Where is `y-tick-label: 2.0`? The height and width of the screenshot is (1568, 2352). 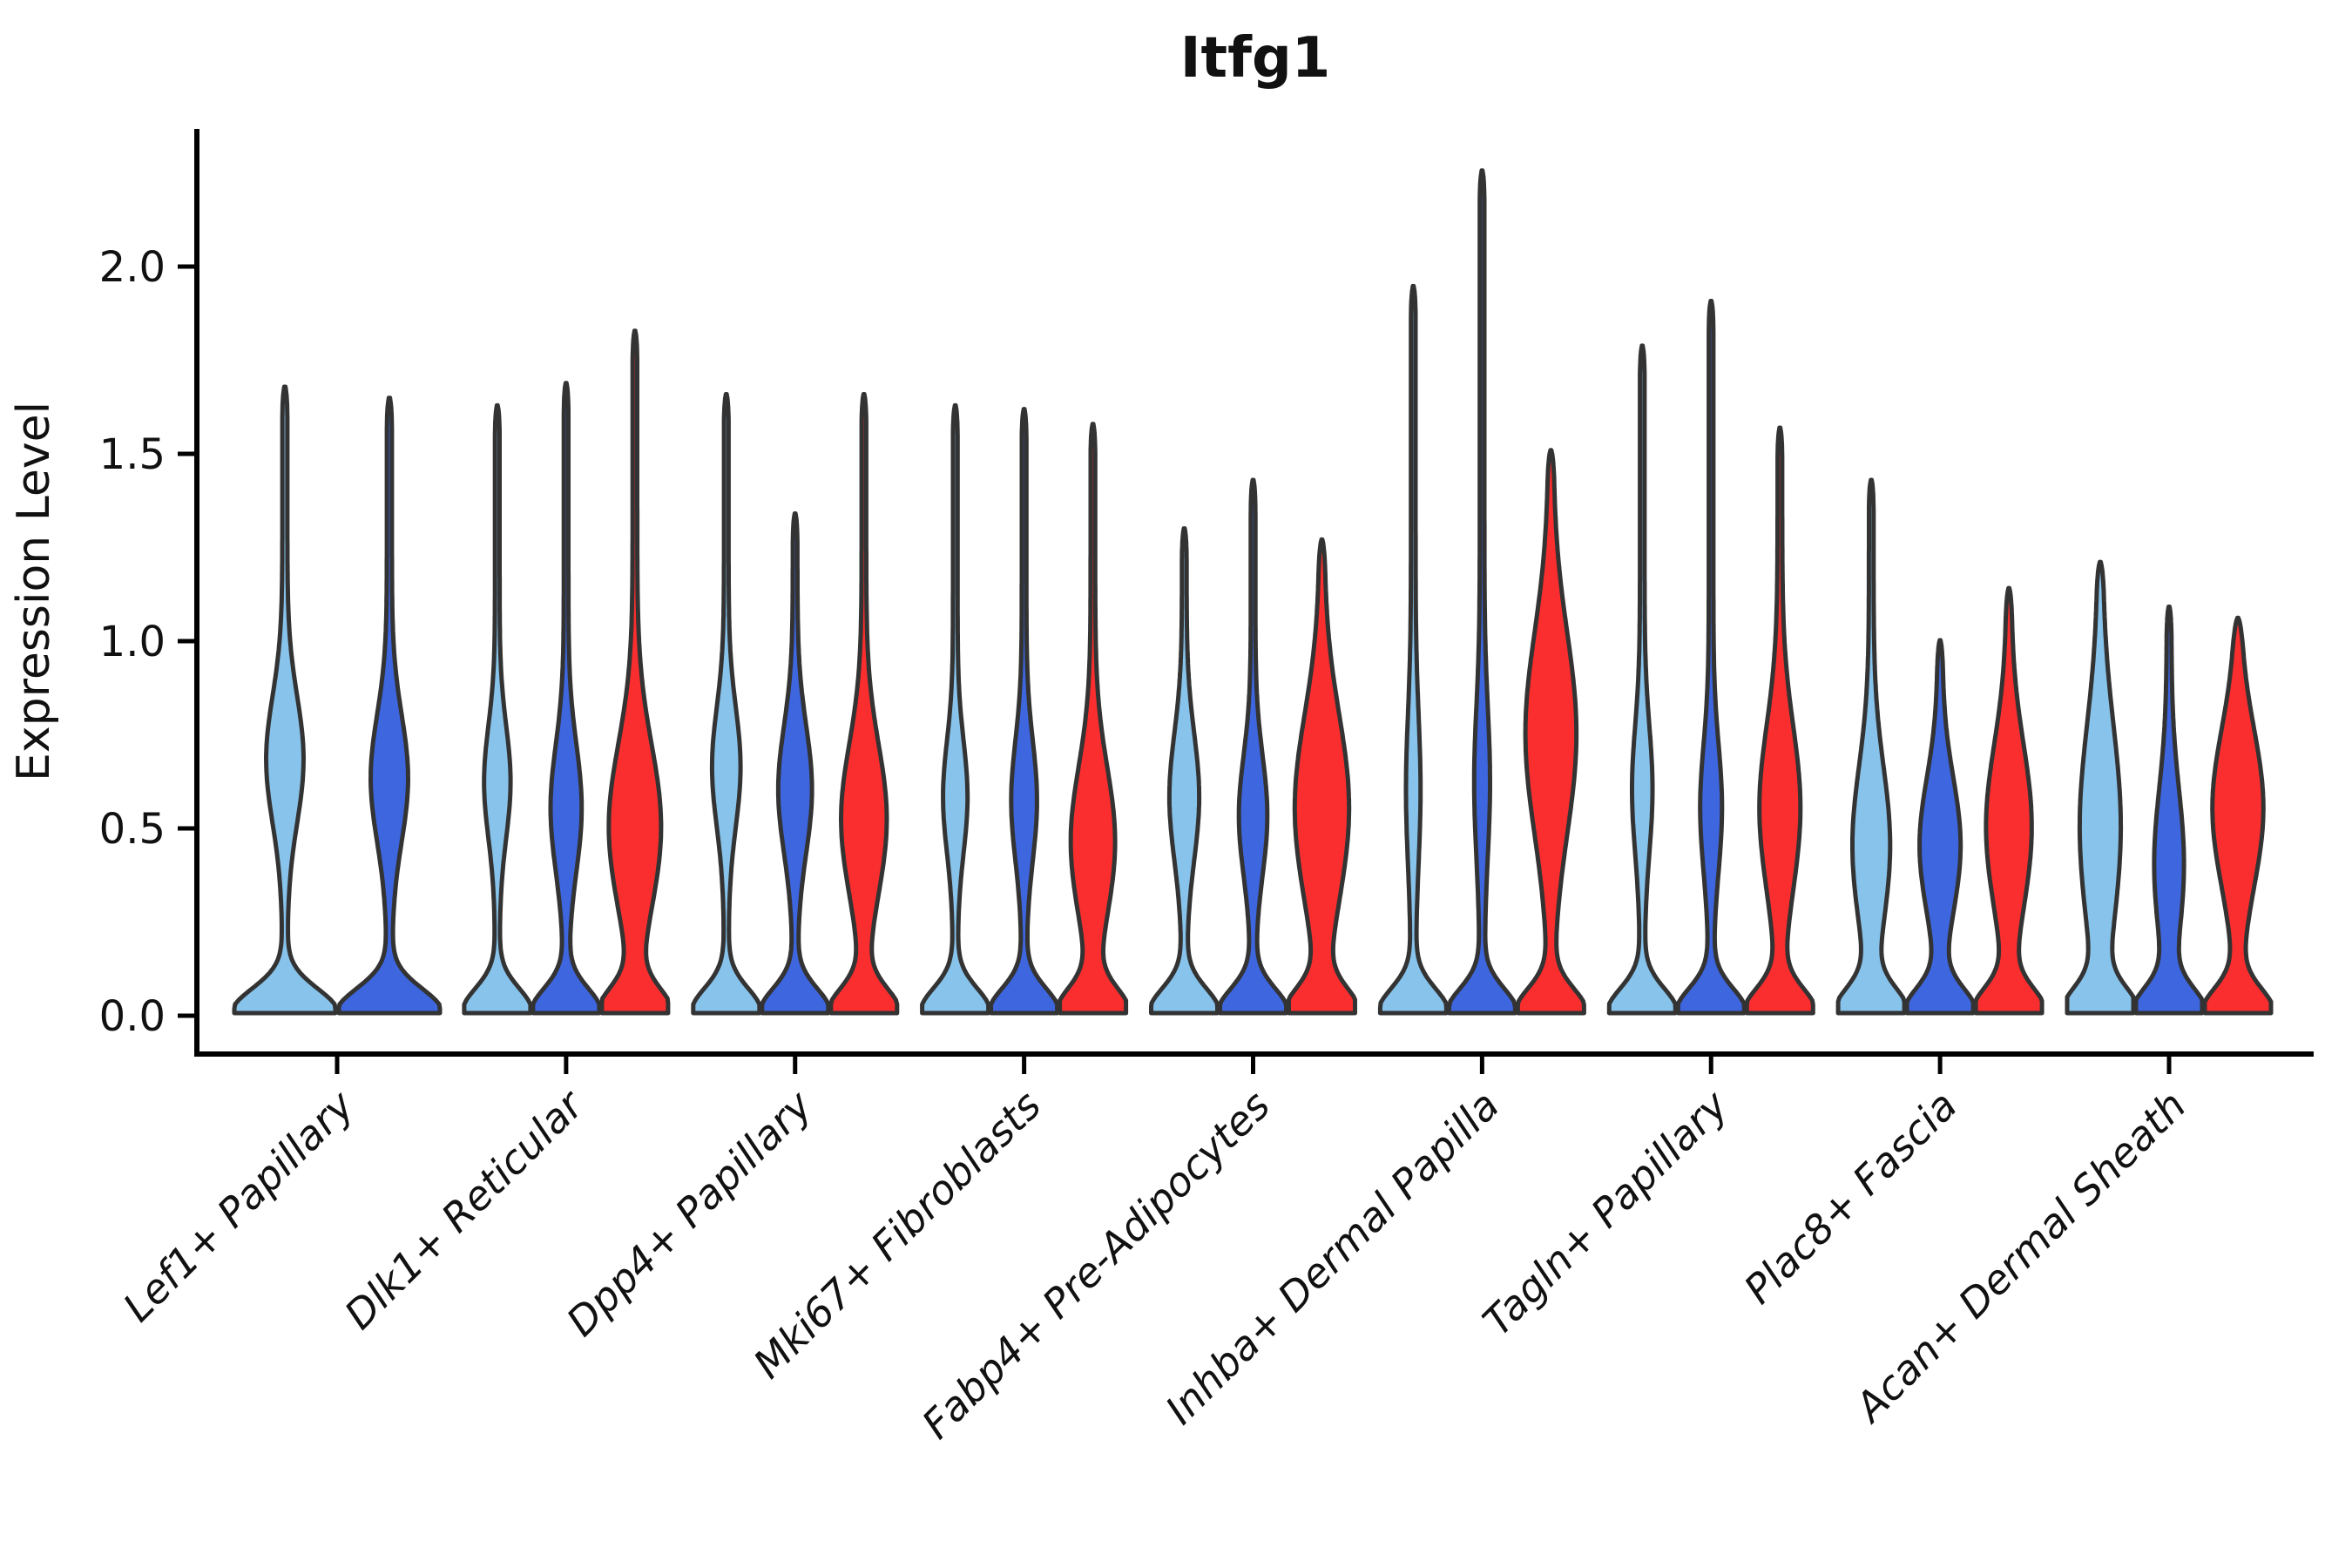
y-tick-label: 2.0 is located at coordinates (132, 267).